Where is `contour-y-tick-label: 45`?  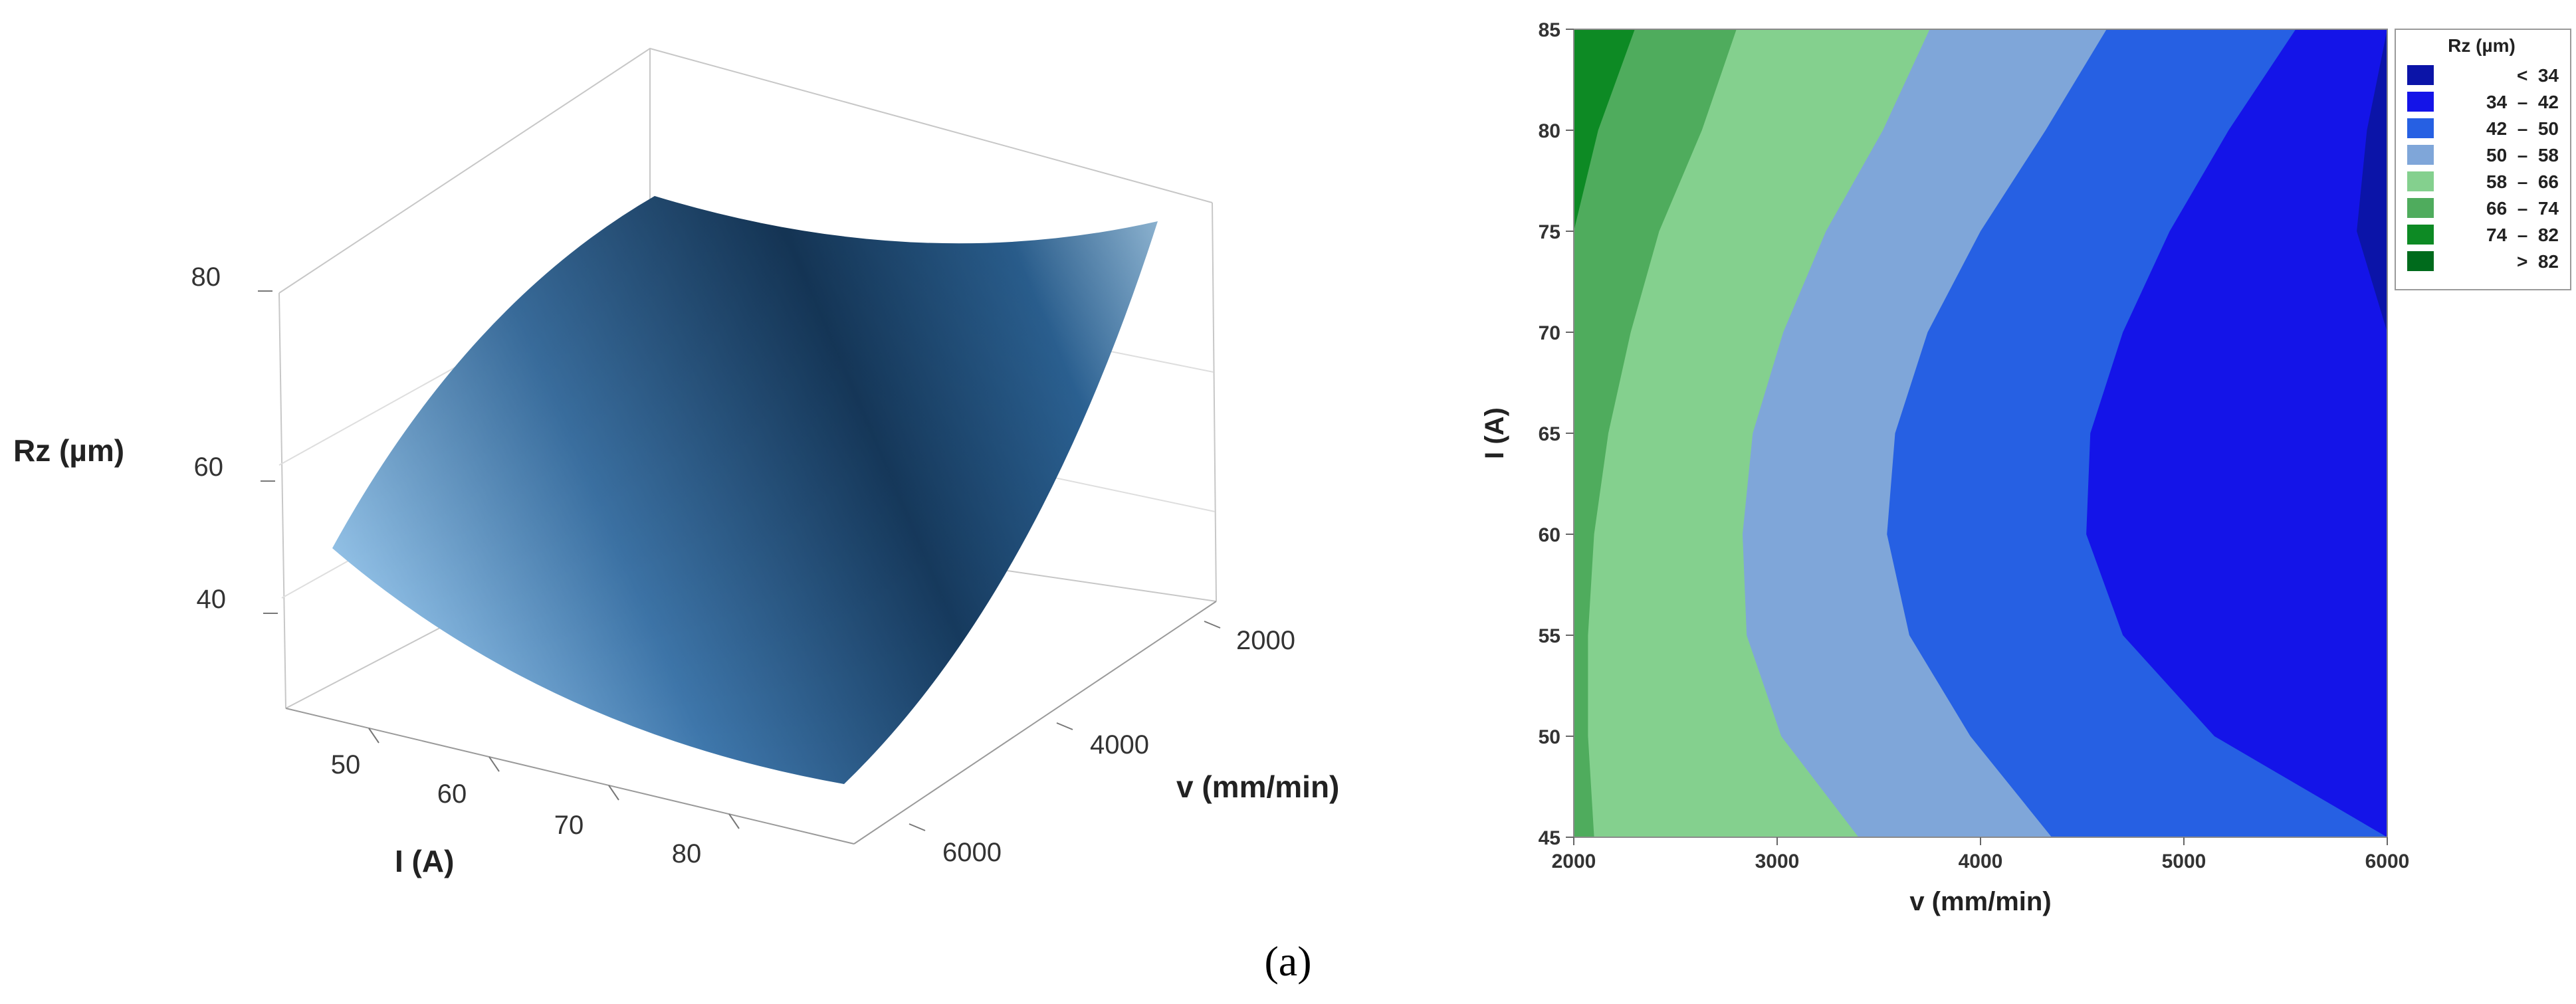
contour-y-tick-label: 45 is located at coordinates (1549, 838).